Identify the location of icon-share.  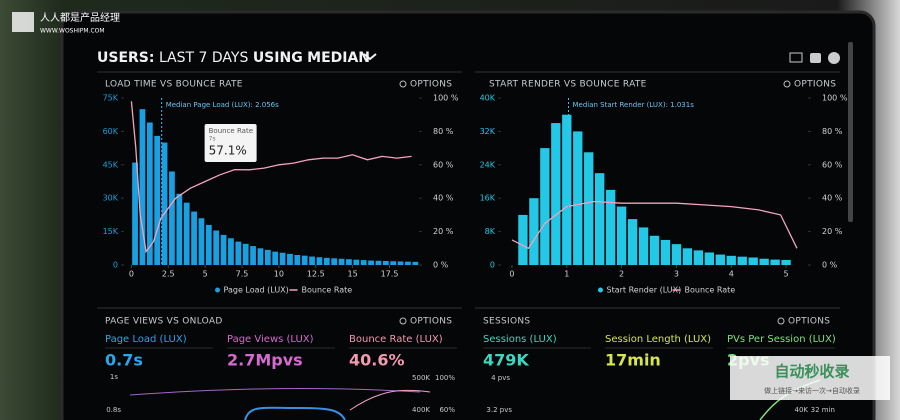
(815, 58).